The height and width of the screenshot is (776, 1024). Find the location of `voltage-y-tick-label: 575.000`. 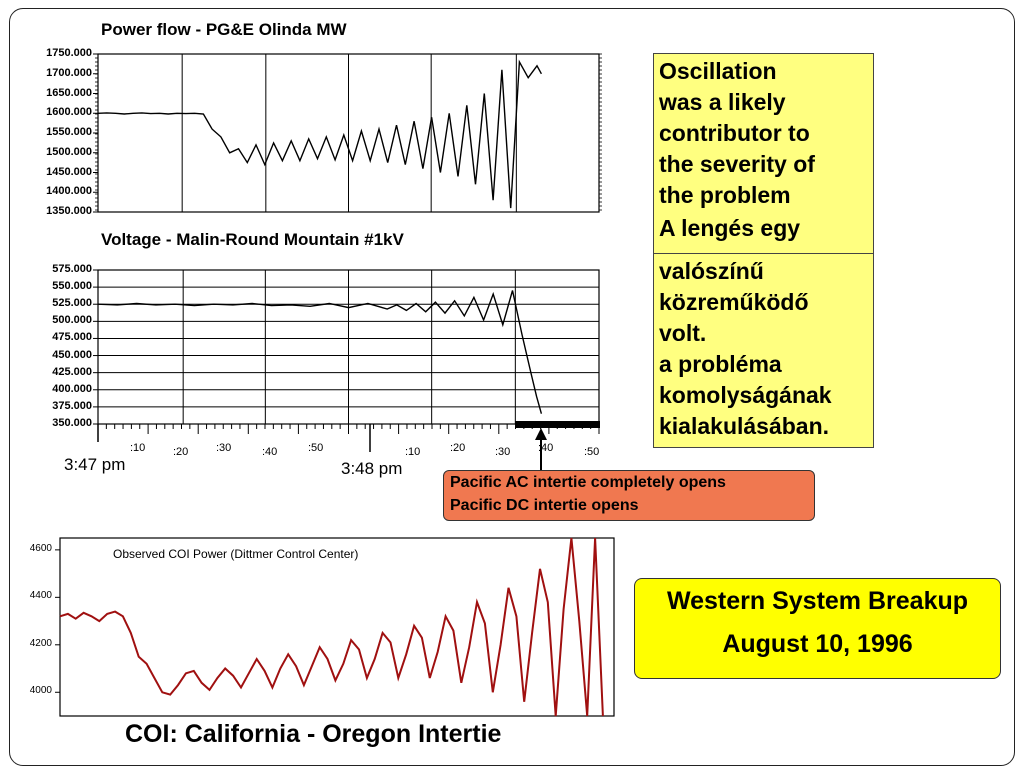

voltage-y-tick-label: 575.000 is located at coordinates (72, 269).